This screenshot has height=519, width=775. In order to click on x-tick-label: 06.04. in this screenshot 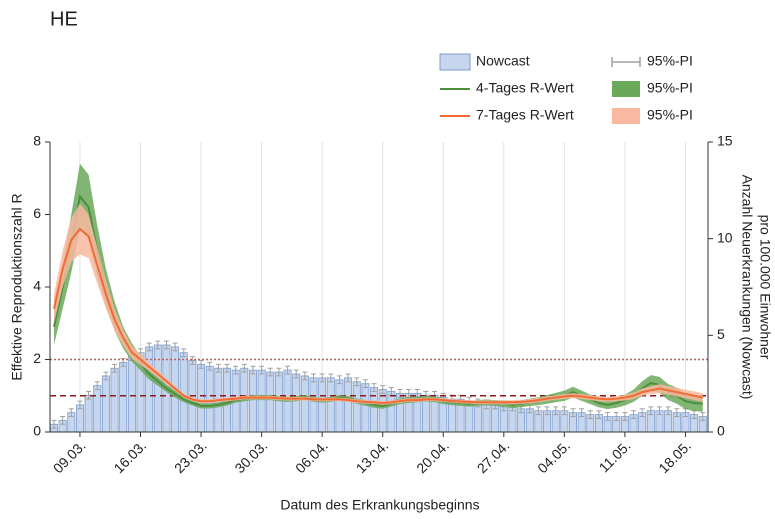, I will do `click(311, 456)`.